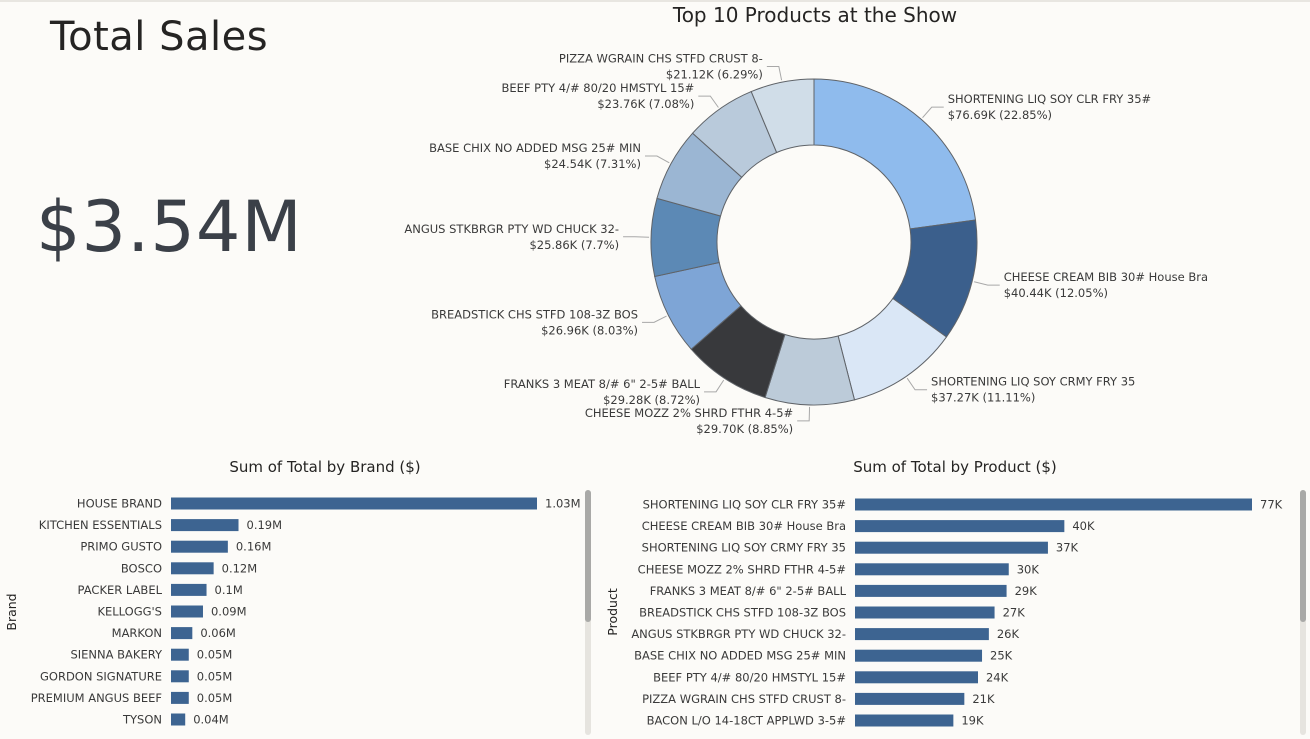  What do you see at coordinates (1001, 656) in the screenshot?
I see `data-label: 25K` at bounding box center [1001, 656].